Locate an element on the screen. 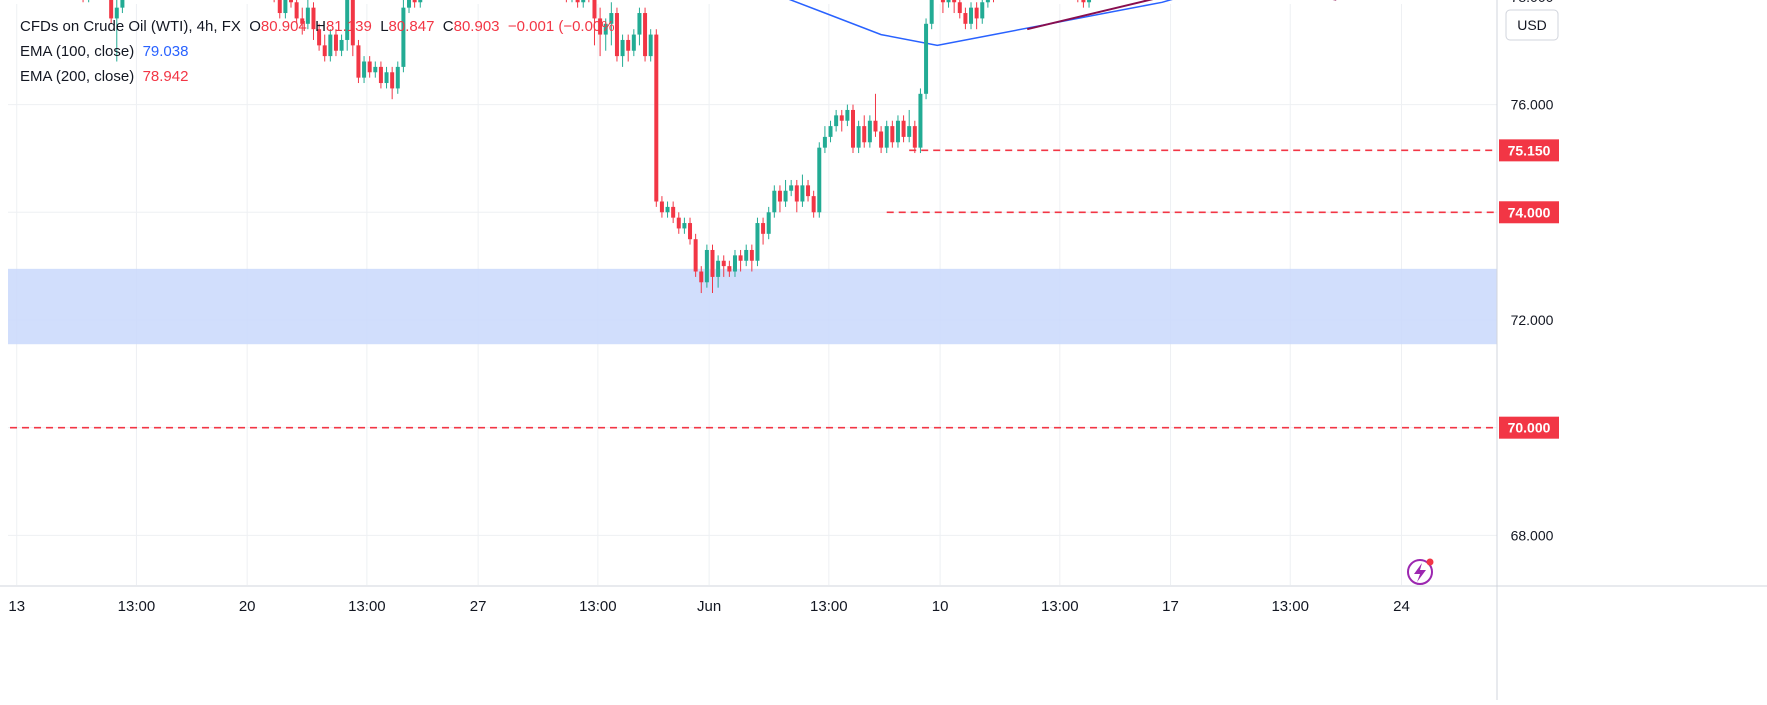 The image size is (1767, 705). open-value: 80.904 is located at coordinates (283, 26).